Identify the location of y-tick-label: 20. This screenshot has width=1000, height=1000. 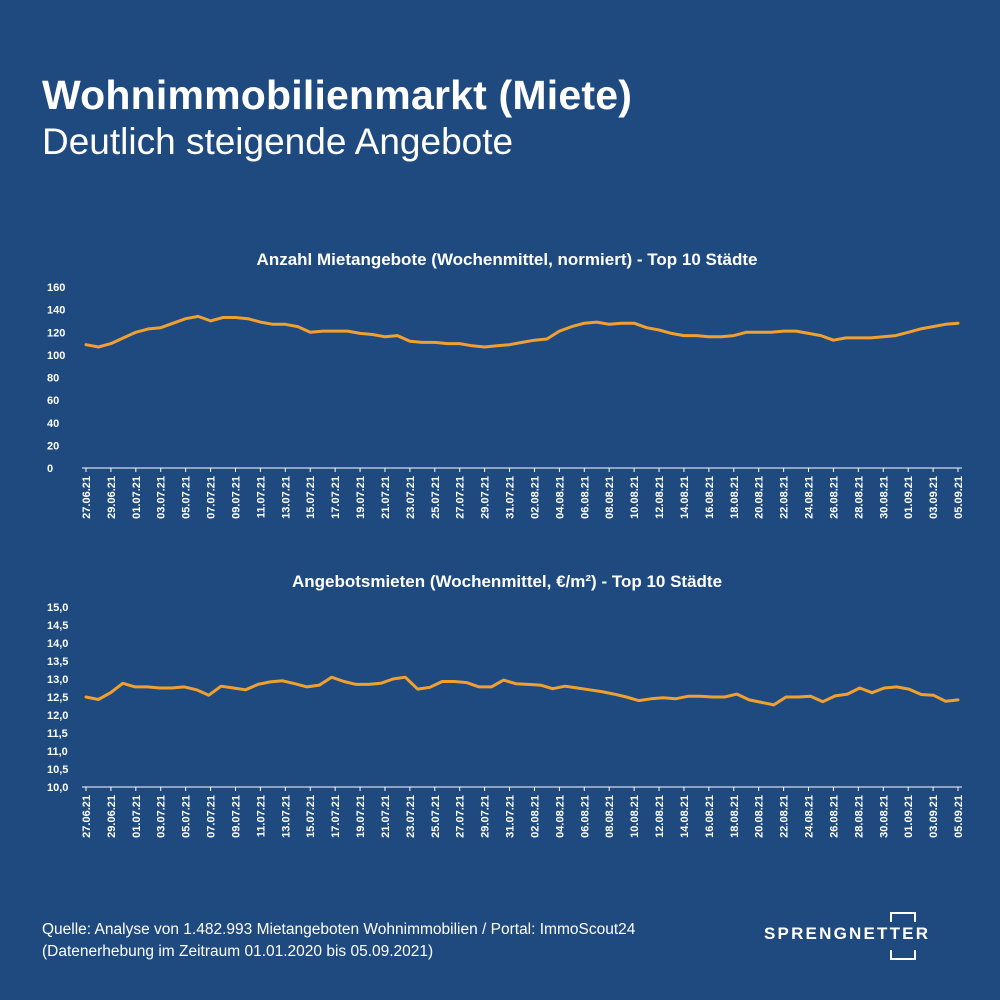
(53, 446).